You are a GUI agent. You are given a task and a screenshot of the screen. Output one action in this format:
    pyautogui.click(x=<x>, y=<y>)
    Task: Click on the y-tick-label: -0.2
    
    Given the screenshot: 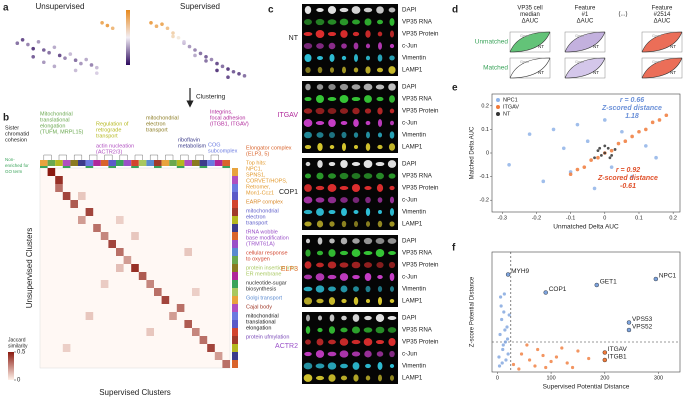 What is the action you would take?
    pyautogui.click(x=484, y=201)
    